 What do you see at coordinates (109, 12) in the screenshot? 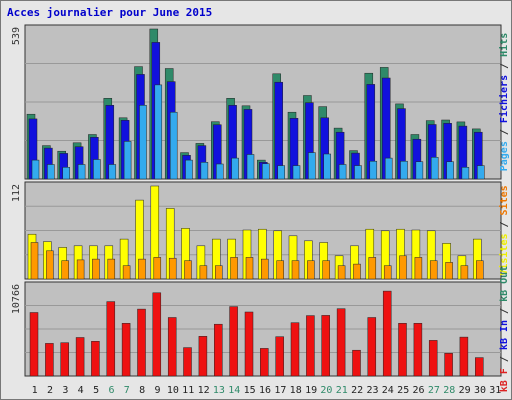
I see `chart-title: Acces journalier pour June 2015` at bounding box center [109, 12].